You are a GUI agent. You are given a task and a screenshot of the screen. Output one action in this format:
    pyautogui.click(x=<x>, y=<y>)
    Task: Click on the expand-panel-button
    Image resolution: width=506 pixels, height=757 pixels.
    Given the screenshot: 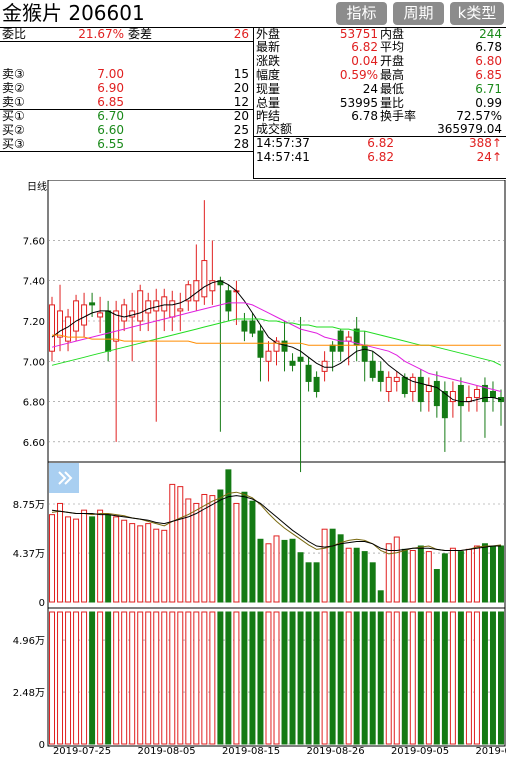 What is the action you would take?
    pyautogui.click(x=64, y=478)
    